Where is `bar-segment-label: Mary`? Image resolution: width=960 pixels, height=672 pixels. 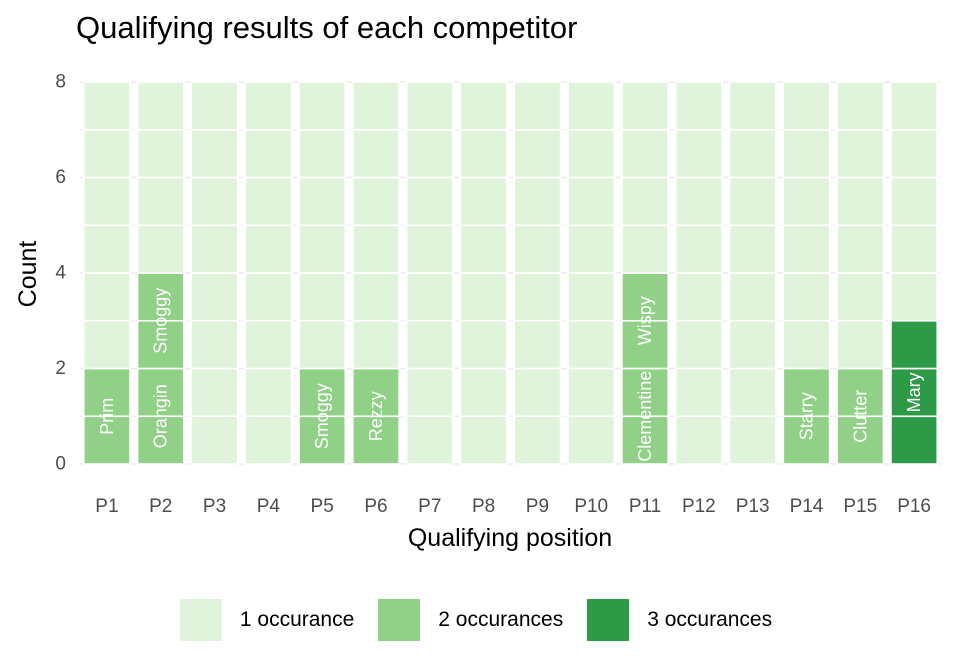 bar-segment-label: Mary is located at coordinates (914, 392).